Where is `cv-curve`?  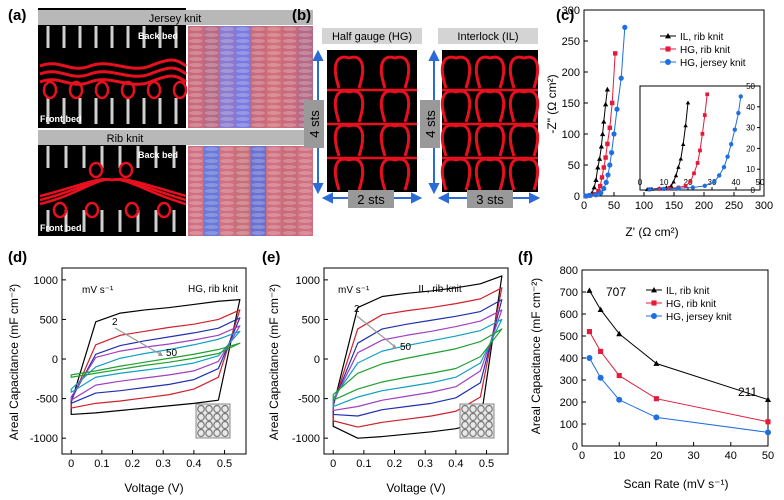
cv-curve is located at coordinates (155, 363).